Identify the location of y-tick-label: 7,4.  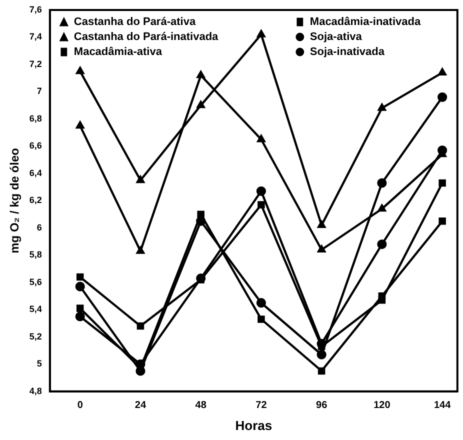
(35, 37).